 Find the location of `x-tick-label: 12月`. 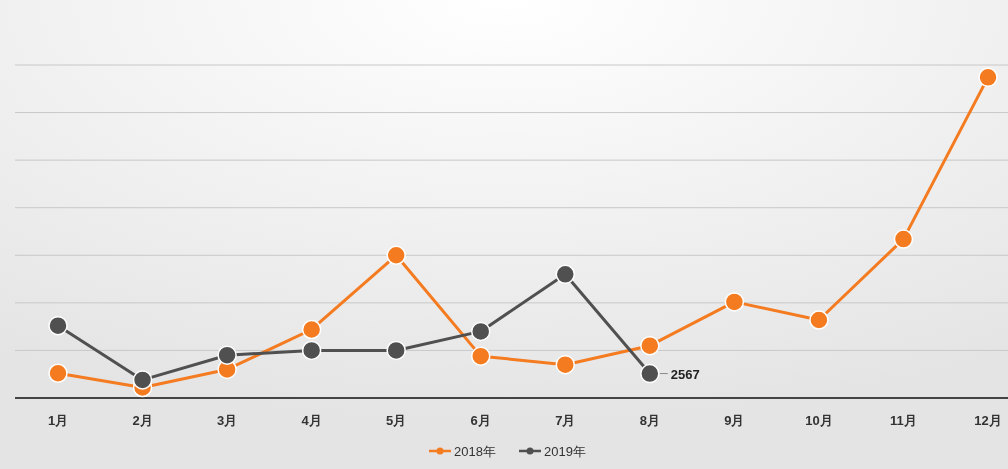

x-tick-label: 12月 is located at coordinates (988, 420).